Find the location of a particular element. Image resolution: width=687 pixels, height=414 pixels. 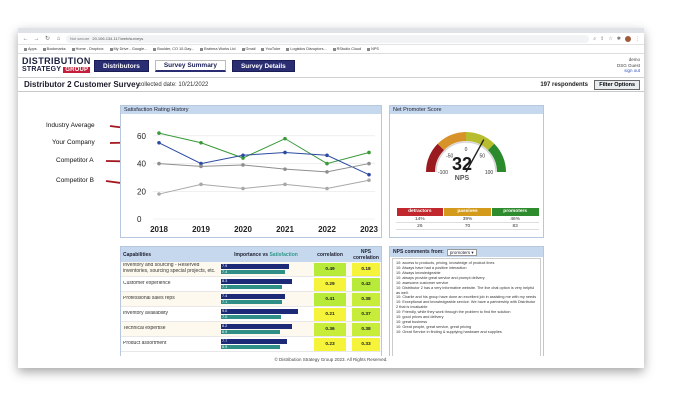

correlation-cell: 0.29 is located at coordinates (330, 284).